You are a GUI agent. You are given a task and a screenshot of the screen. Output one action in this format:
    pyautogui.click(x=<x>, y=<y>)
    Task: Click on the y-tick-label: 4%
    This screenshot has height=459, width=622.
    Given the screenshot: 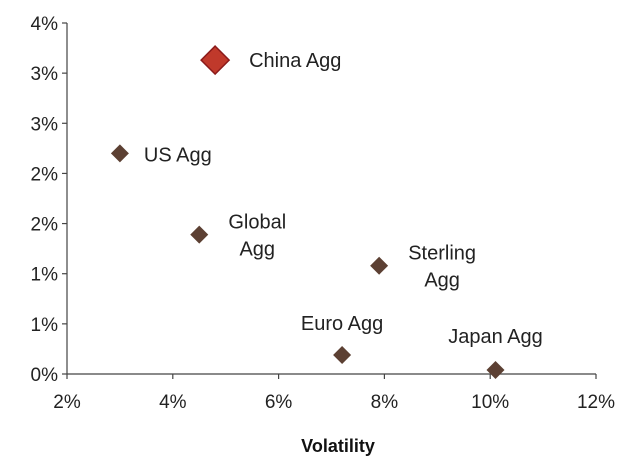 What is the action you would take?
    pyautogui.click(x=45, y=24)
    